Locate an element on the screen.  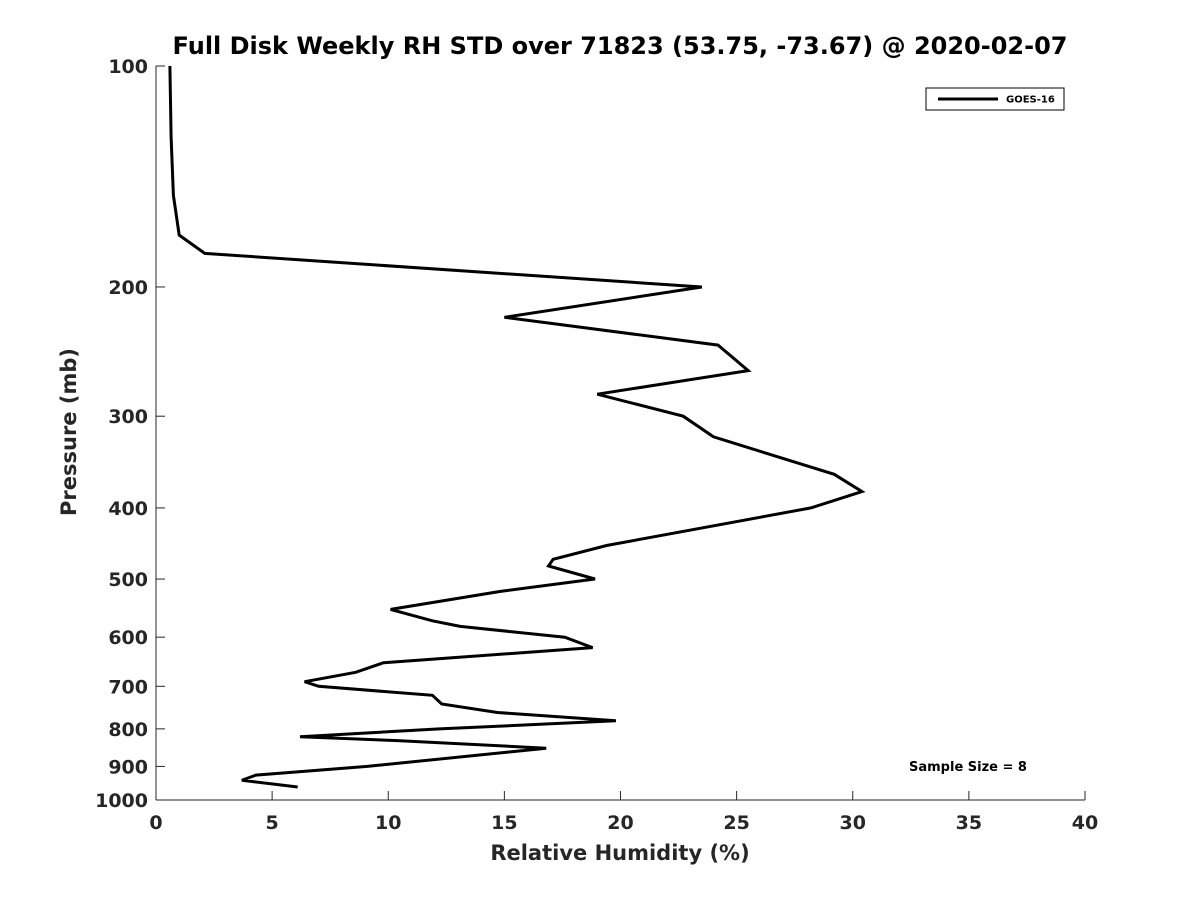
y-tick-label: 900 is located at coordinates (128, 767).